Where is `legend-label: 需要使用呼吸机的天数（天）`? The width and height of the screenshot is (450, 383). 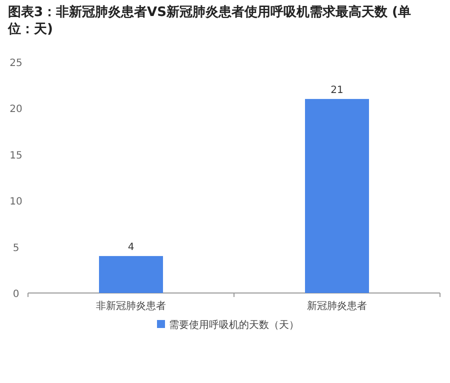 legend-label: 需要使用呼吸机的天数（天） is located at coordinates (234, 325).